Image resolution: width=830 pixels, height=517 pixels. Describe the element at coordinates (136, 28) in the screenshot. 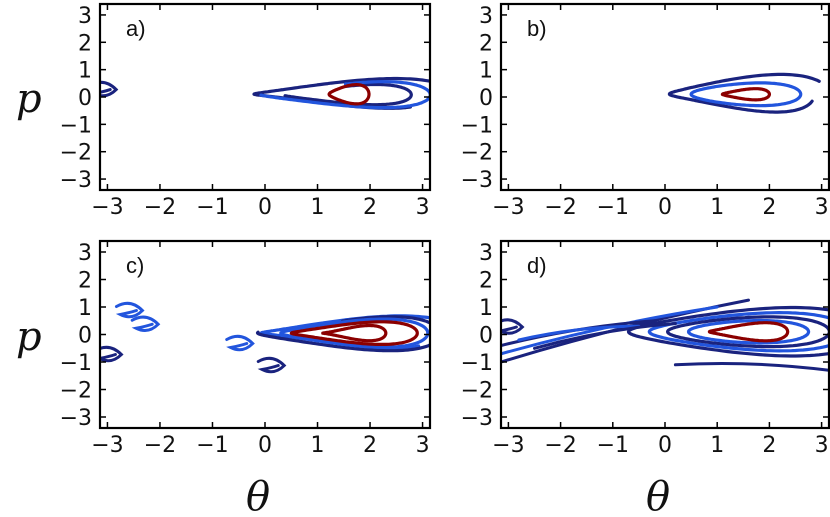

I see `panel-label: a)` at that location.